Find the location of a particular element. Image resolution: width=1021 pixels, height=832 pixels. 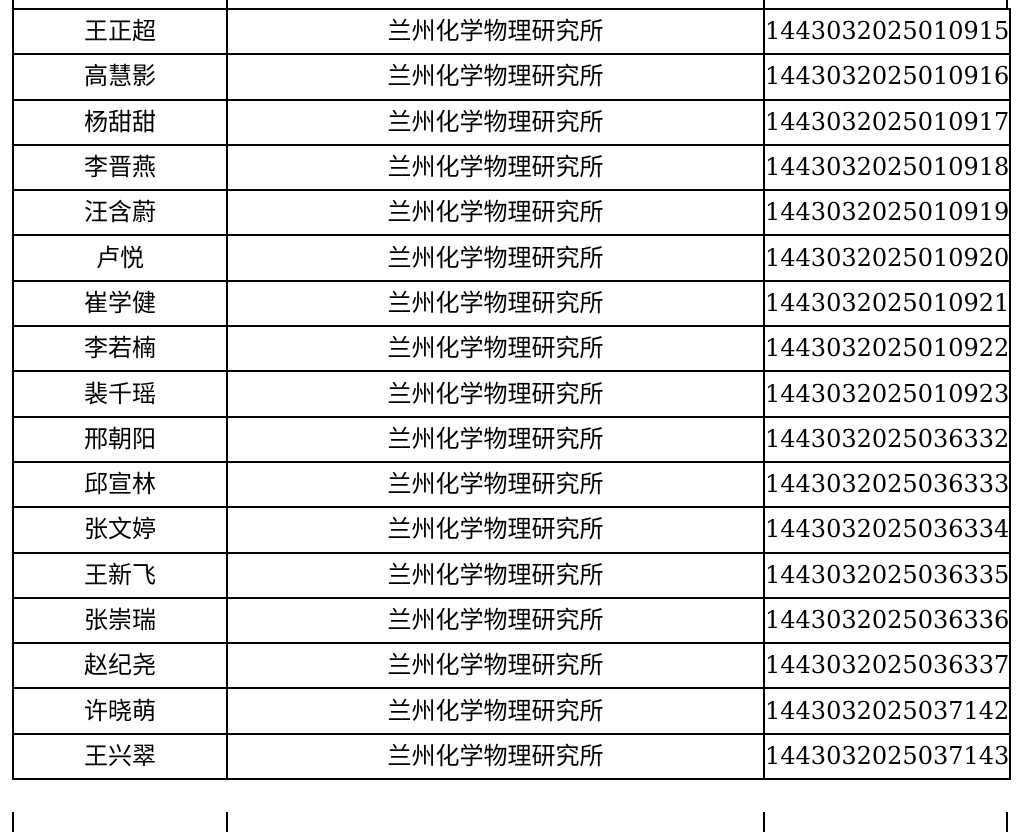

id-cell: 1443032025037142 is located at coordinates (887, 711).